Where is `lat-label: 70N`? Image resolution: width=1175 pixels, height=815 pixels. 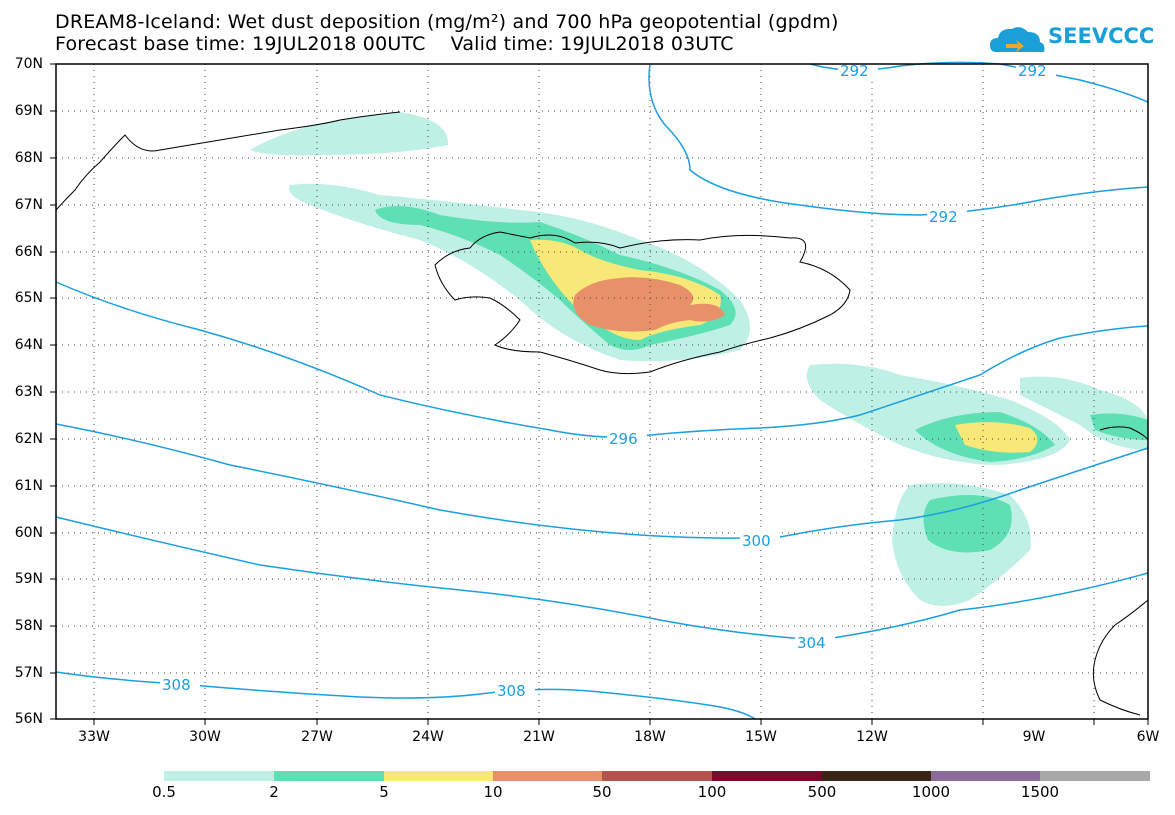
lat-label: 70N is located at coordinates (28, 64).